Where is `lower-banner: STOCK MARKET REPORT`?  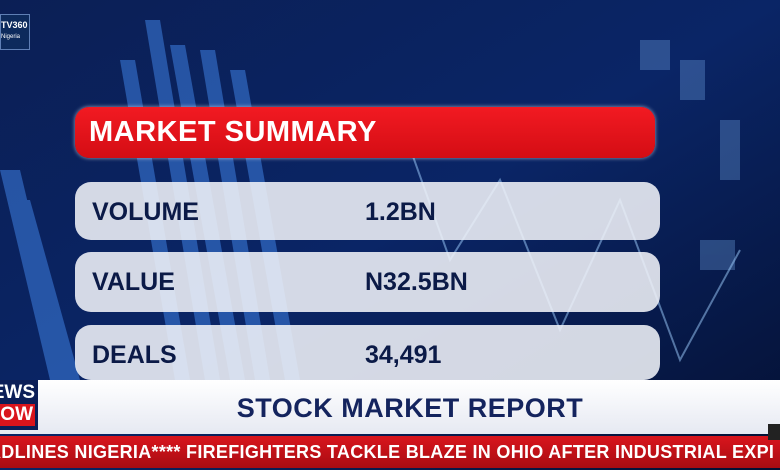 lower-banner: STOCK MARKET REPORT is located at coordinates (390, 407).